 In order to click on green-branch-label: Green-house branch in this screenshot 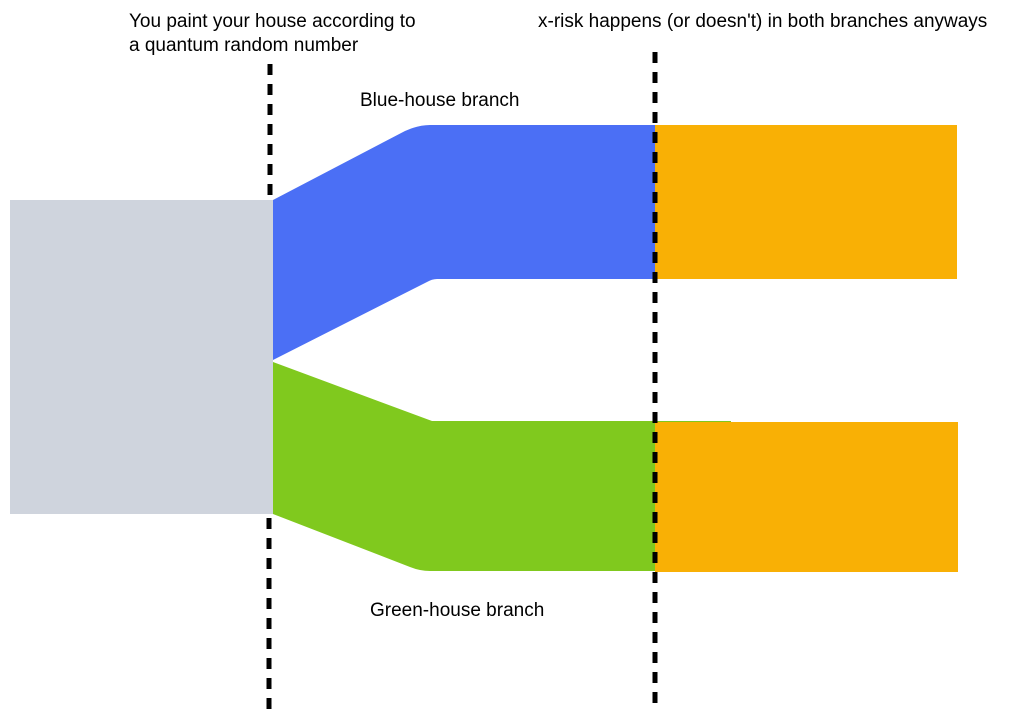, I will do `click(457, 610)`.